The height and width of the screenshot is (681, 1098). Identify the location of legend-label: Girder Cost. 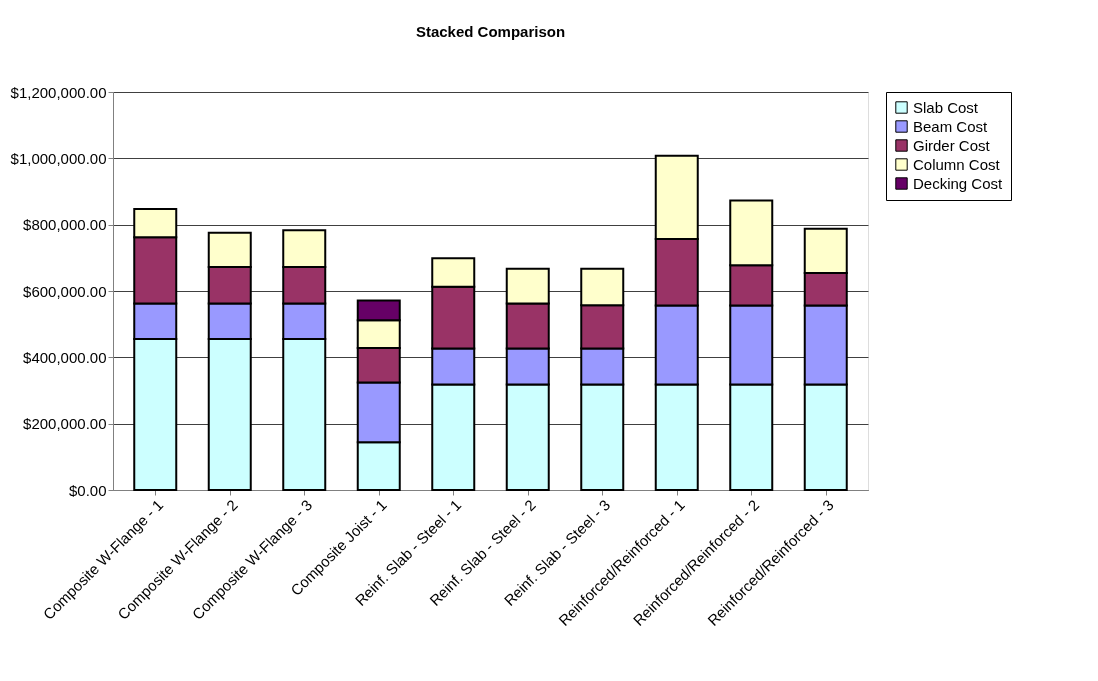
(952, 145).